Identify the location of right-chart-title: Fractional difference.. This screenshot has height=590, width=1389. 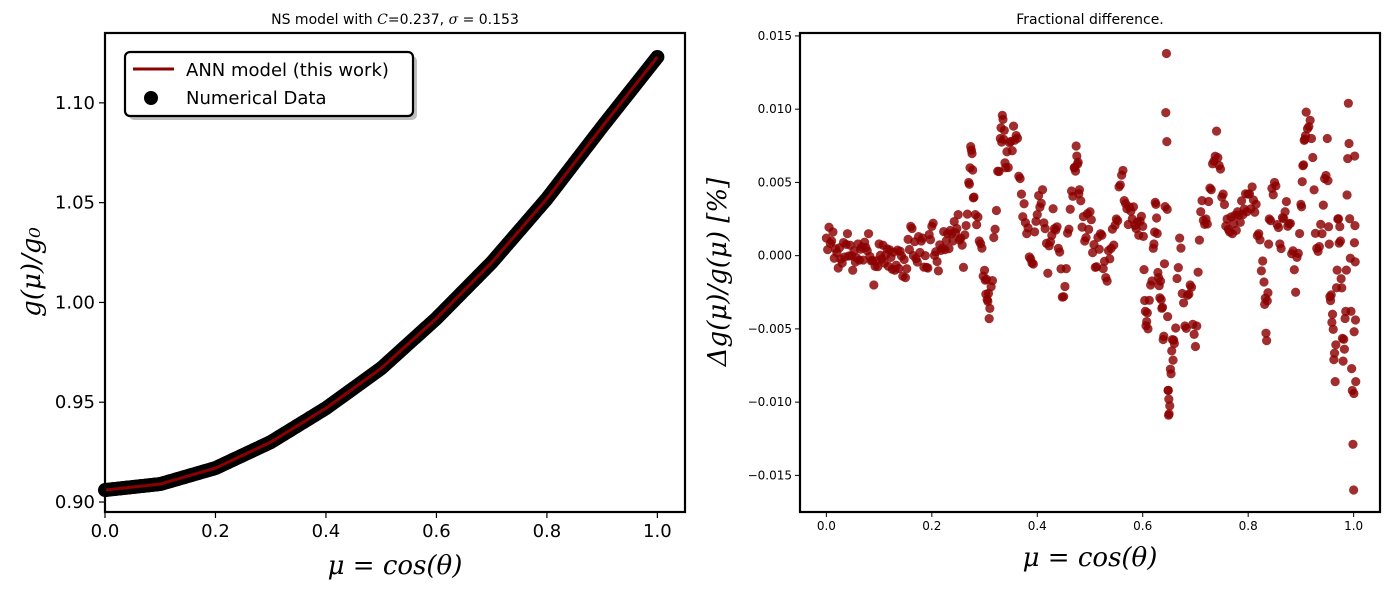
(1090, 20).